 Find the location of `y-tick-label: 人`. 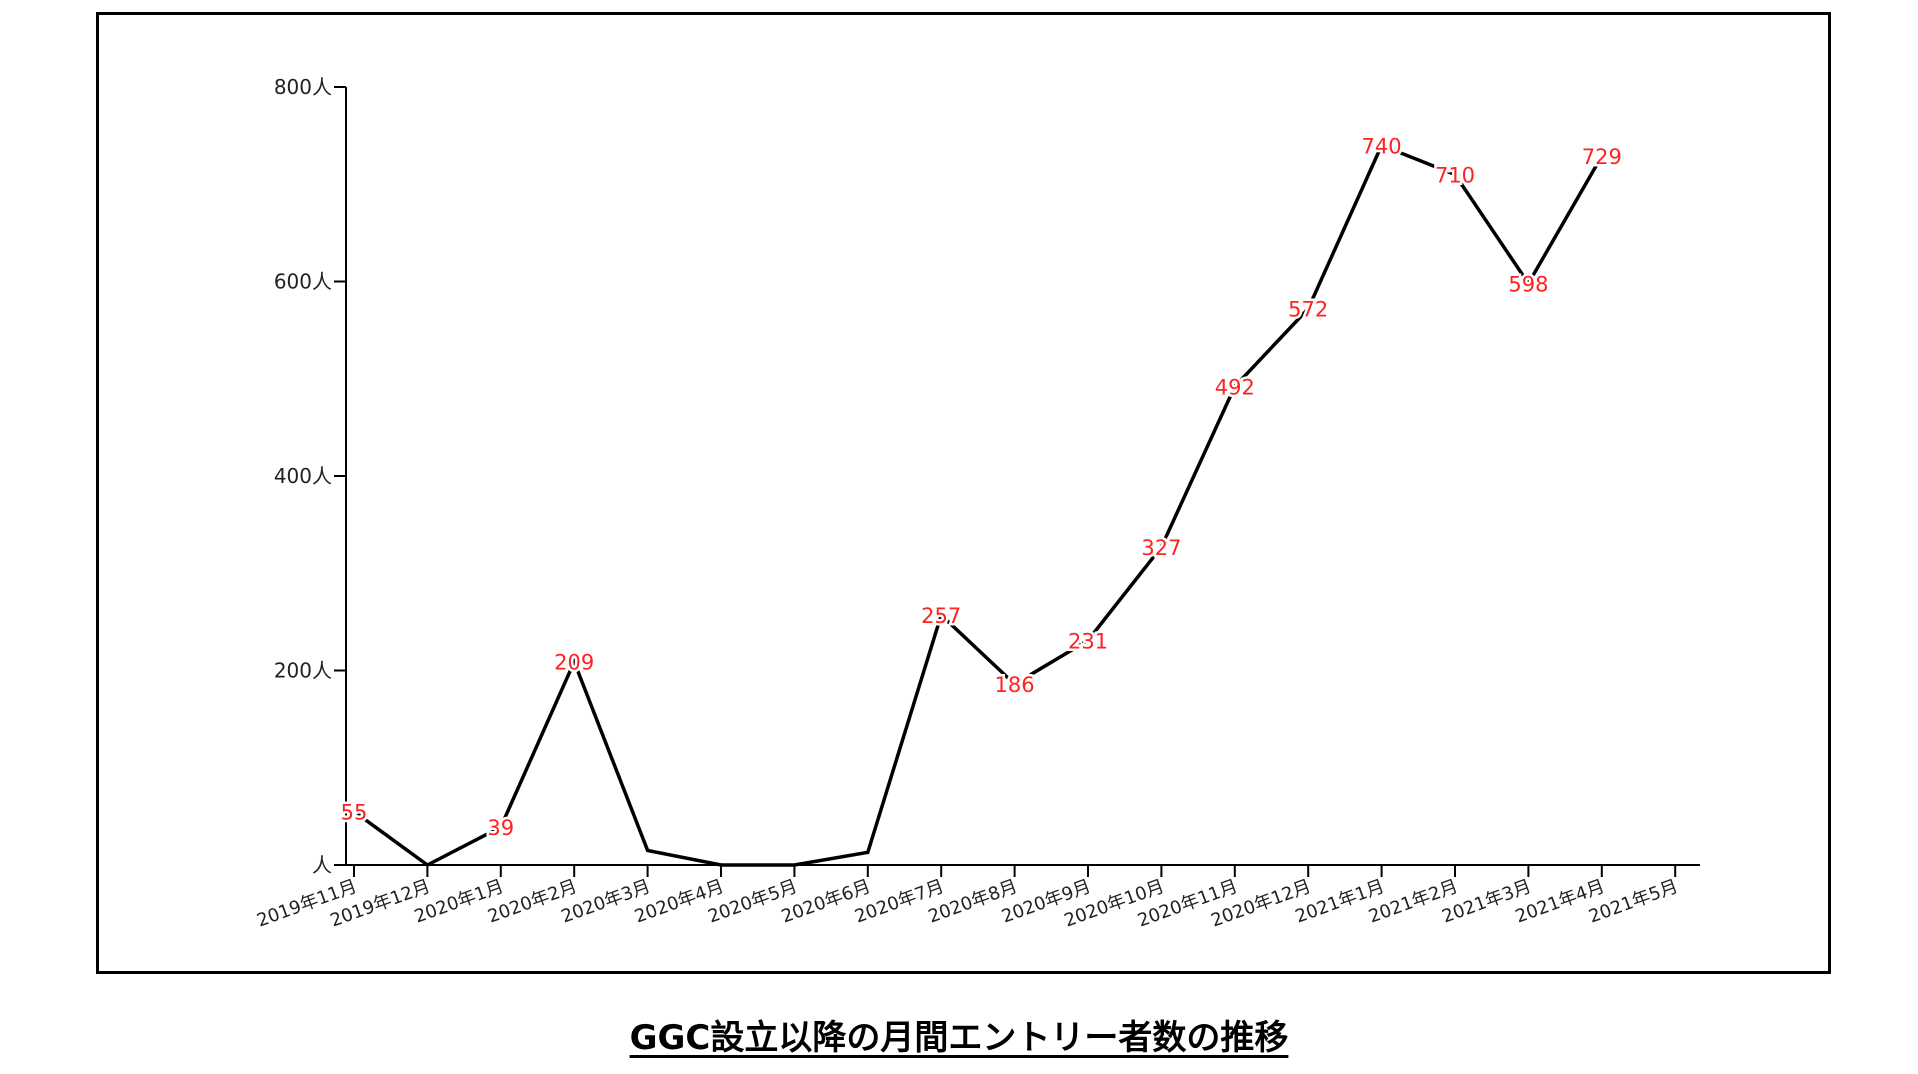

y-tick-label: 人 is located at coordinates (322, 865).